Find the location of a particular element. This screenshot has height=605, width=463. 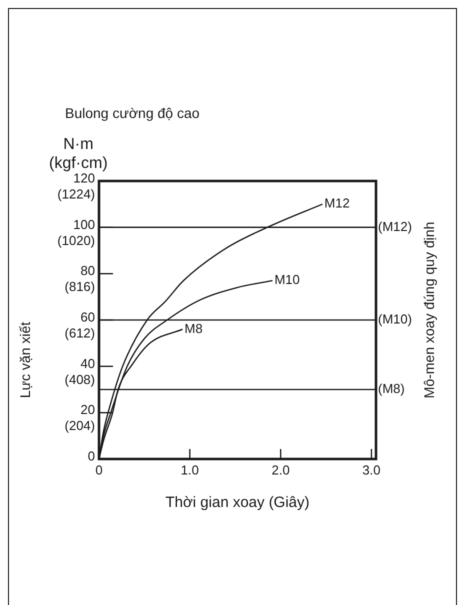

y2-tick-label: (408) is located at coordinates (79, 379).